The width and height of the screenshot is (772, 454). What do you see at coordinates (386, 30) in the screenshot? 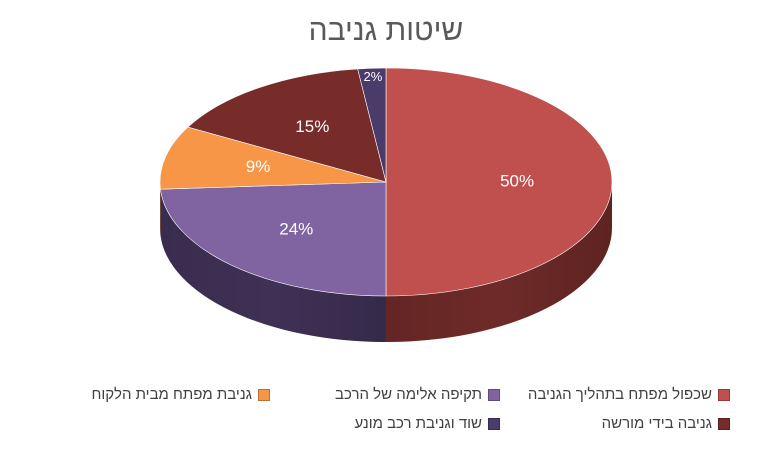
I see `chart-title: שיטות גניבה` at bounding box center [386, 30].